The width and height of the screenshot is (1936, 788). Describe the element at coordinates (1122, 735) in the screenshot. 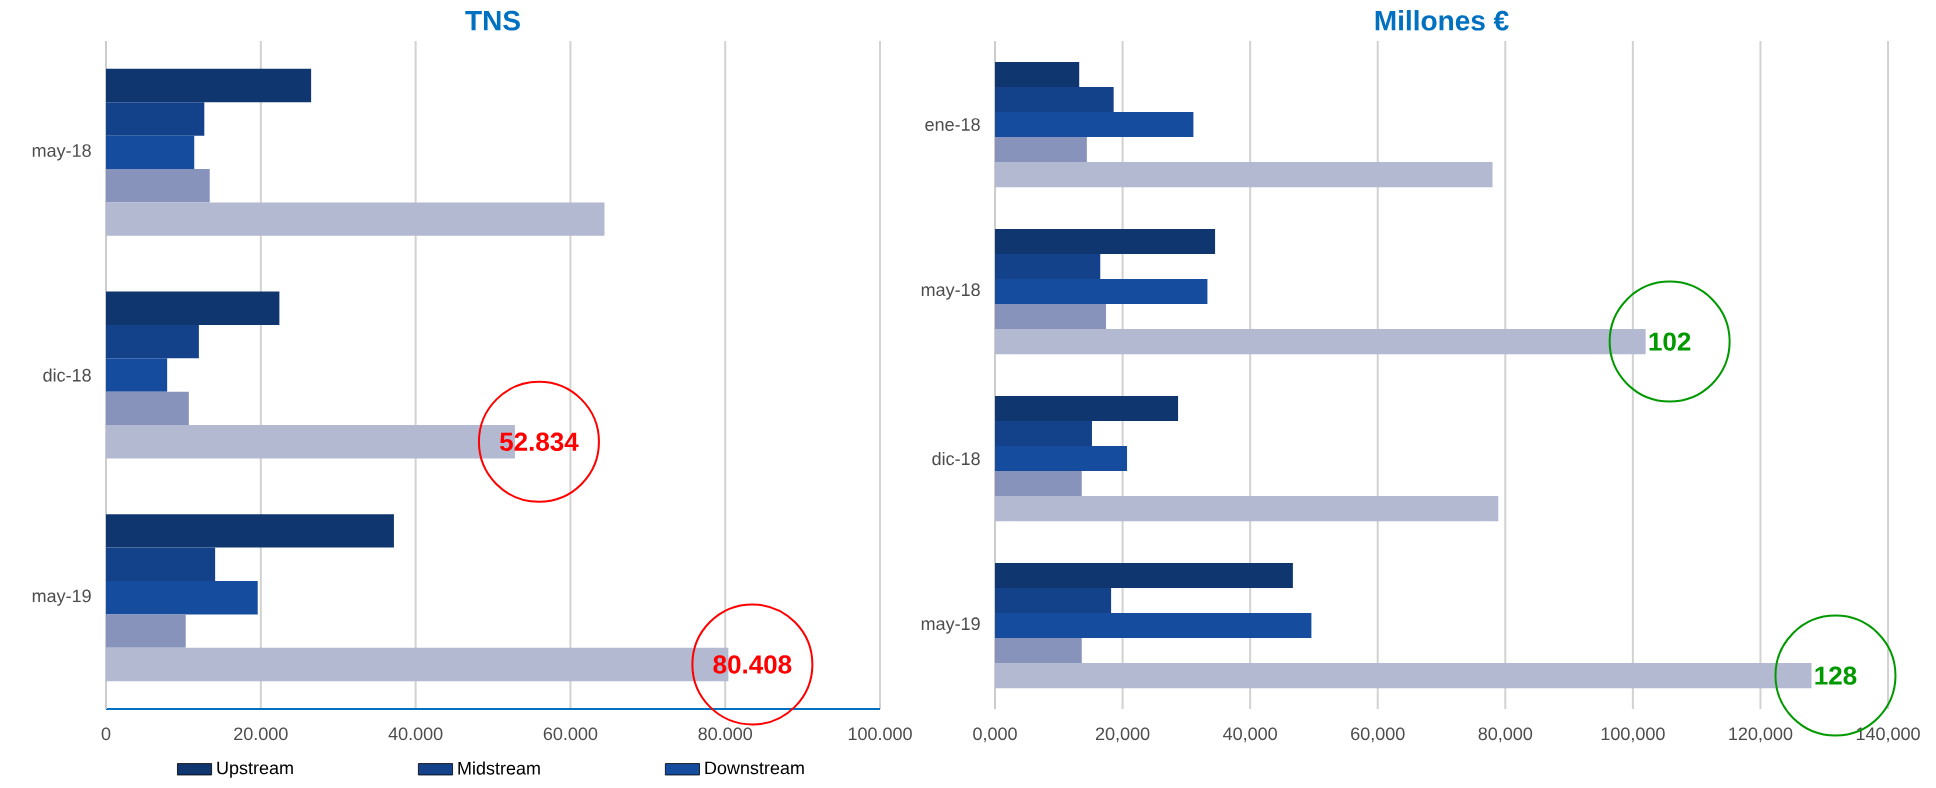

I see `x-tick-label: 20,000` at that location.